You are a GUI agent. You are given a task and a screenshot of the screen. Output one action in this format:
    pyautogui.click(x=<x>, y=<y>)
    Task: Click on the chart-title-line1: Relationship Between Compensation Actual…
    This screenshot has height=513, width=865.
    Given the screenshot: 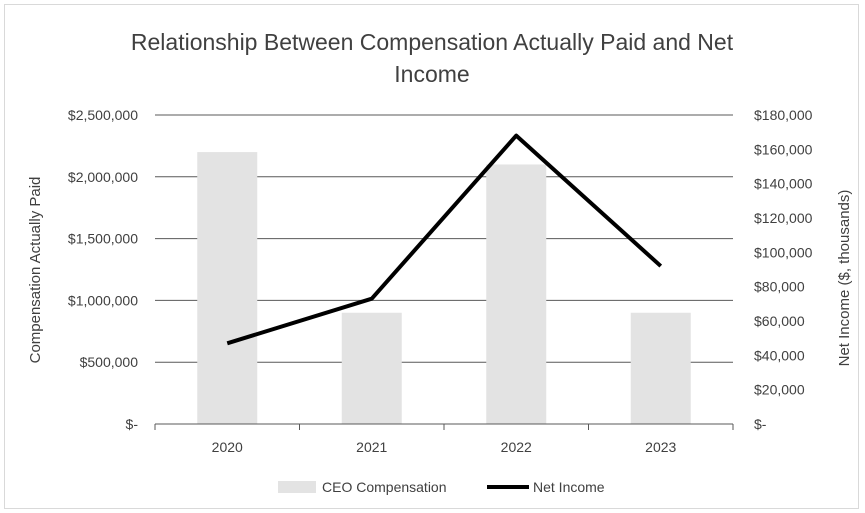 What is the action you would take?
    pyautogui.click(x=432, y=42)
    